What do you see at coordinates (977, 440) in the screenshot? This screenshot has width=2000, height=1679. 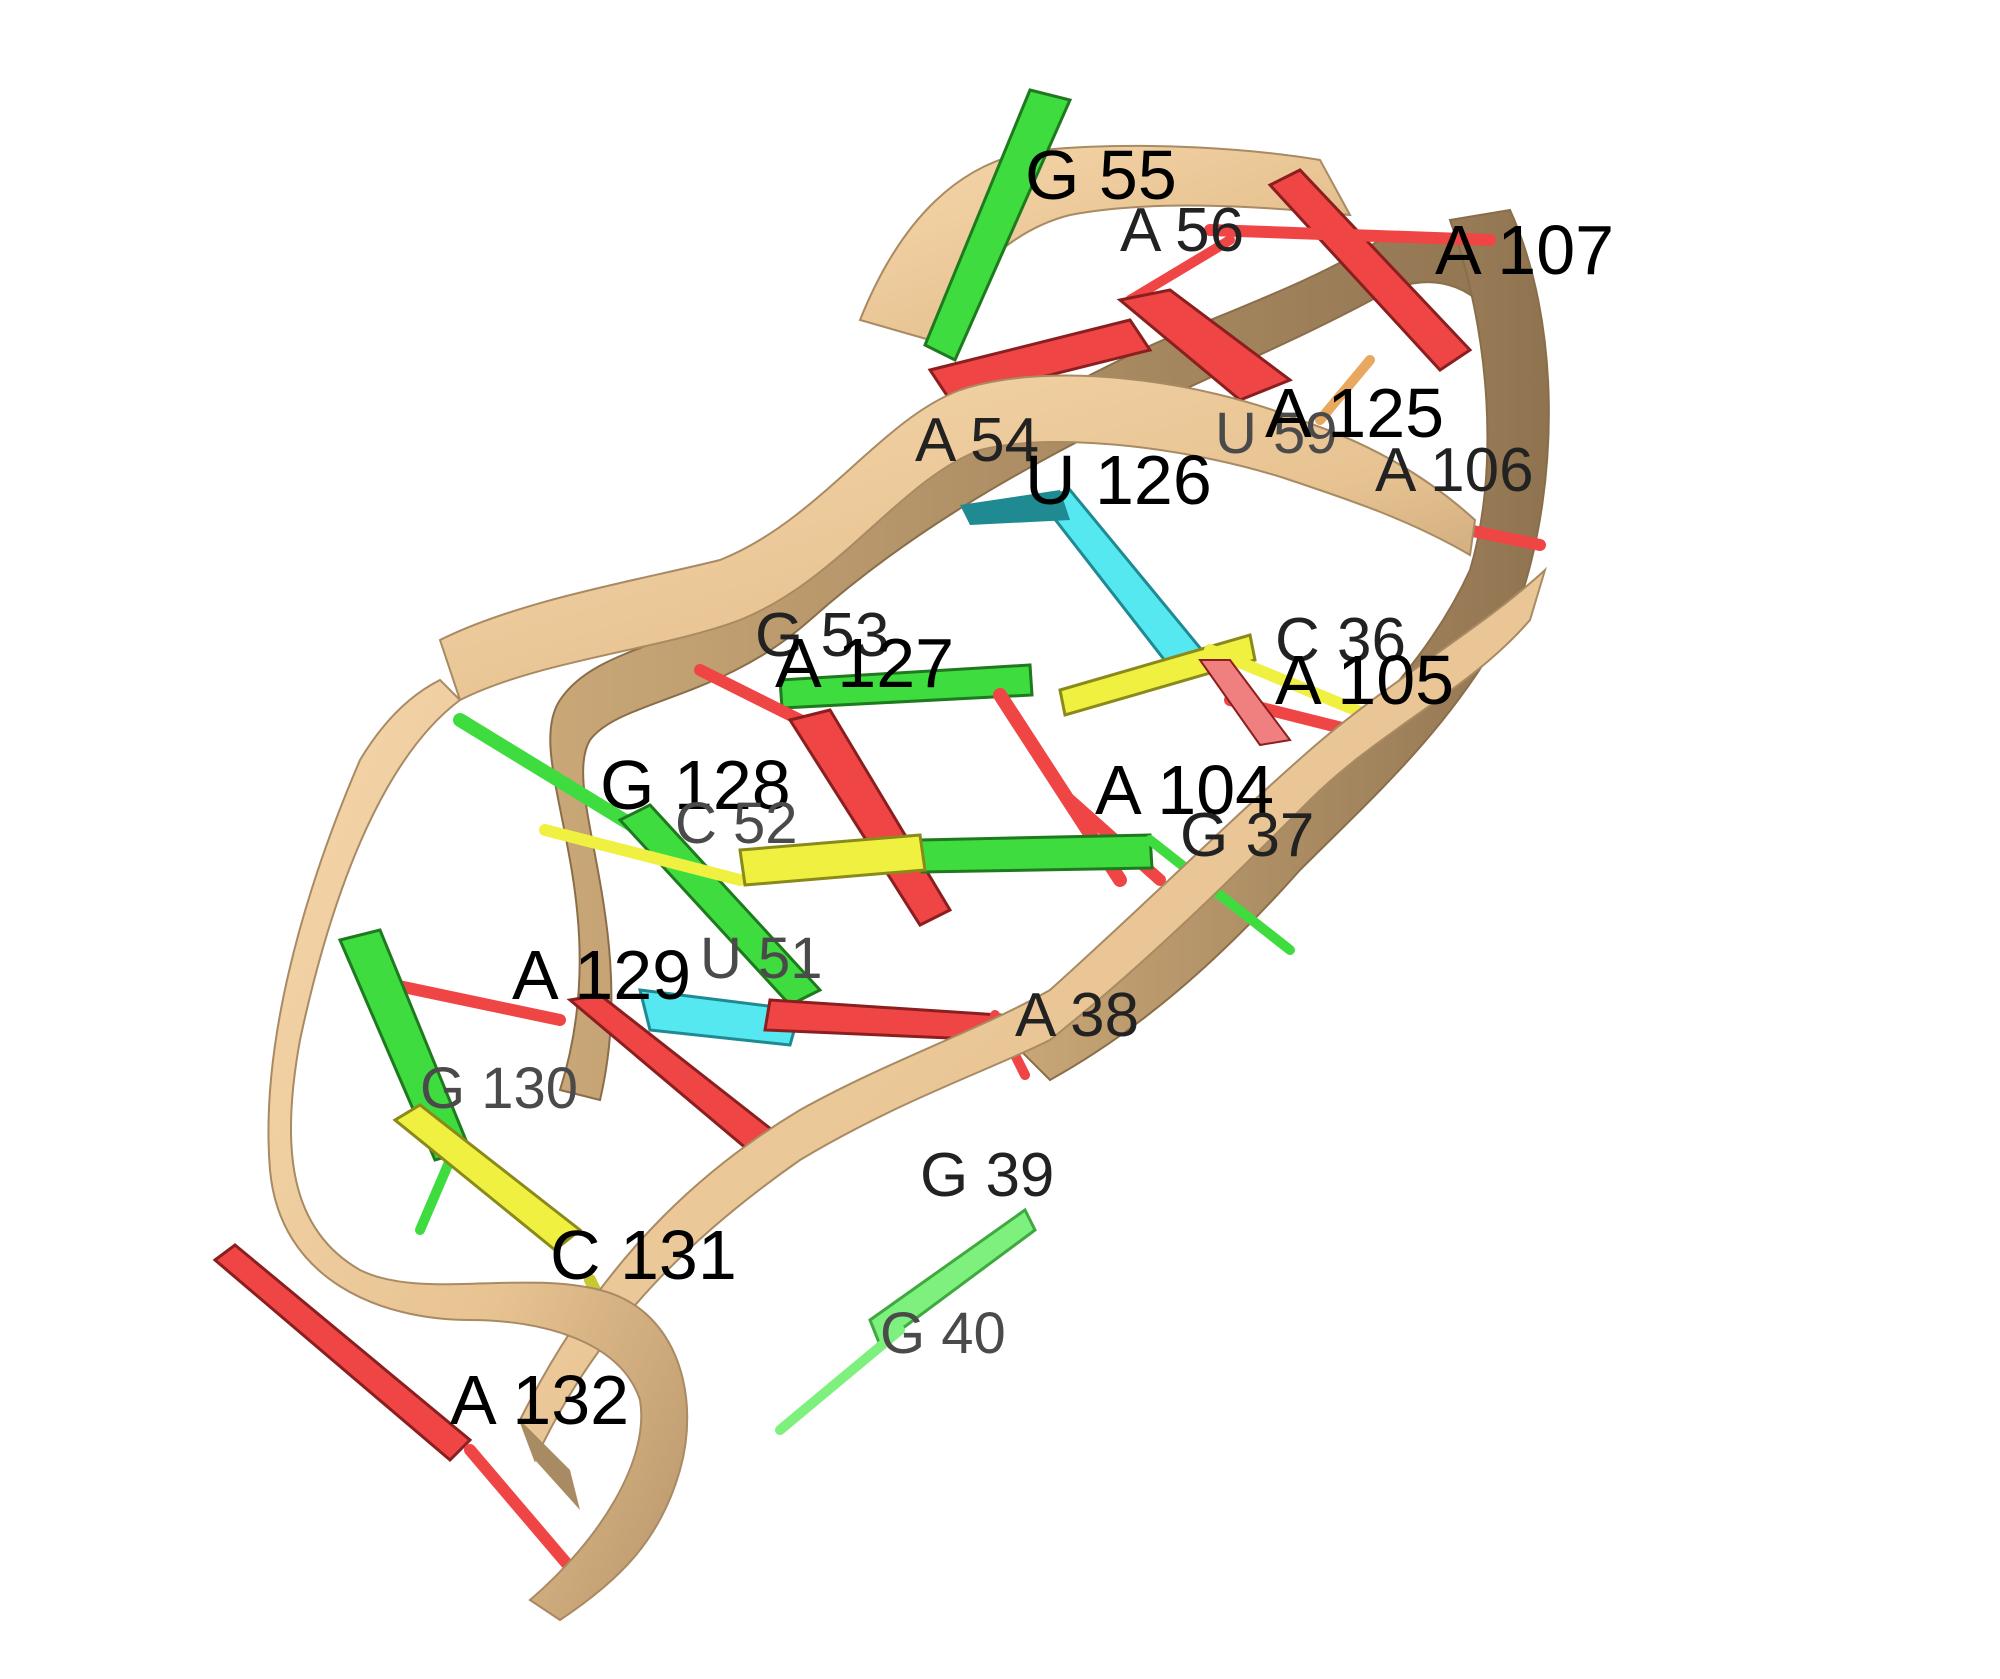 I see `label-a54: A 54` at bounding box center [977, 440].